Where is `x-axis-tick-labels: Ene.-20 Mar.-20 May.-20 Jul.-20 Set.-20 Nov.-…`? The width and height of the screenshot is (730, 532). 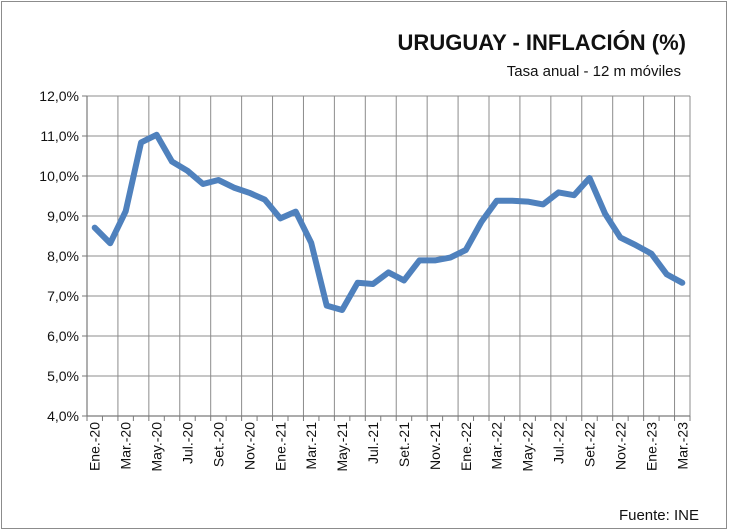
x-axis-tick-labels: Ene.-20 Mar.-20 May.-20 Jul.-20 Set.-20 Nov.-… is located at coordinates (389, 447).